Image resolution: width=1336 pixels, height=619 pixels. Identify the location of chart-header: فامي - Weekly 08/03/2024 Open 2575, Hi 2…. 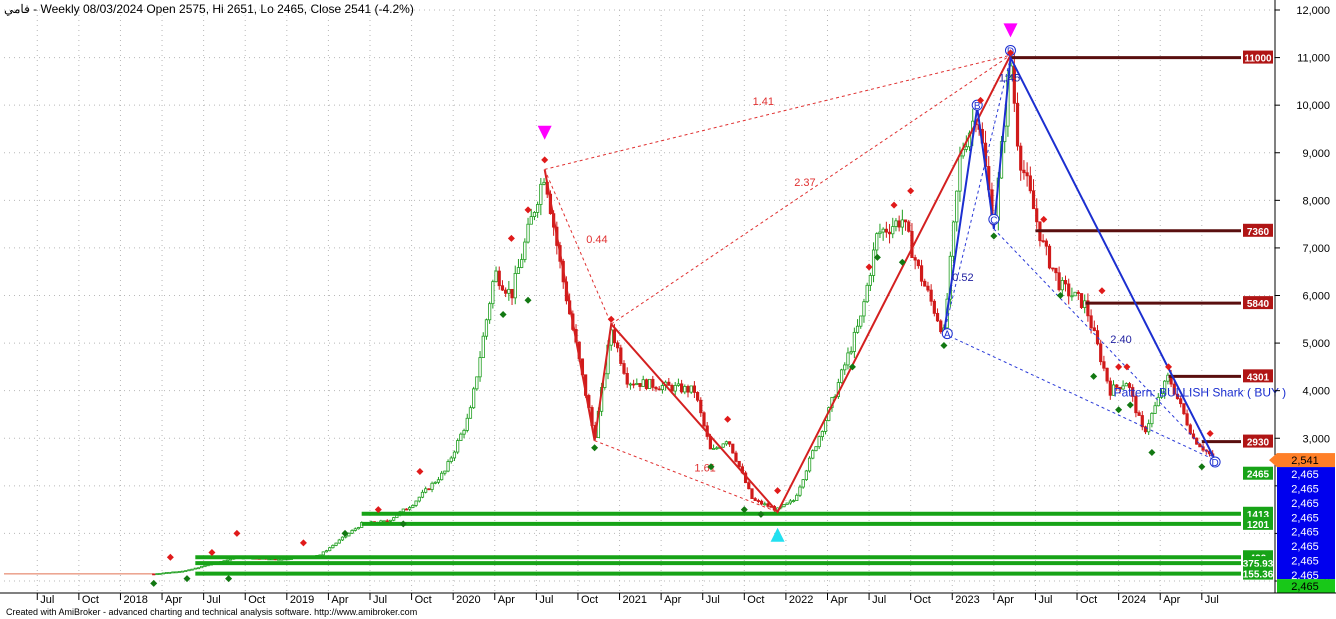
(209, 9).